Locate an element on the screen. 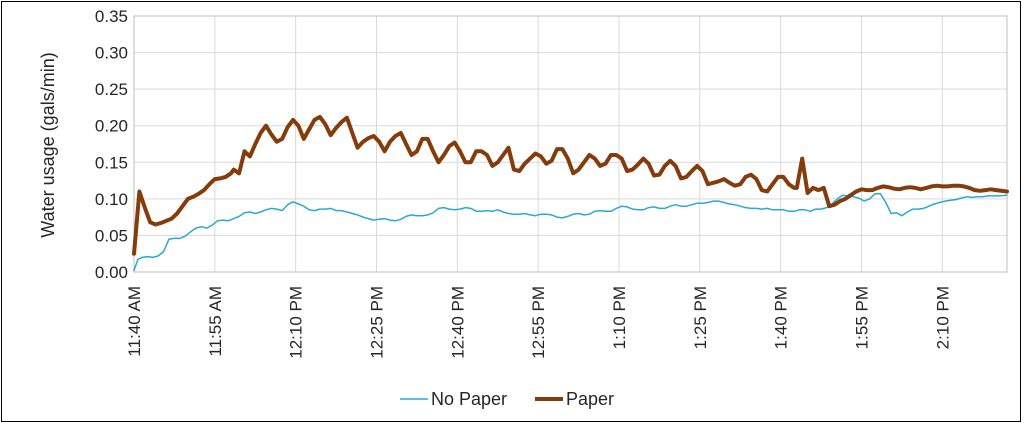 The image size is (1024, 425). y-tick-label: 0.15 is located at coordinates (111, 162).